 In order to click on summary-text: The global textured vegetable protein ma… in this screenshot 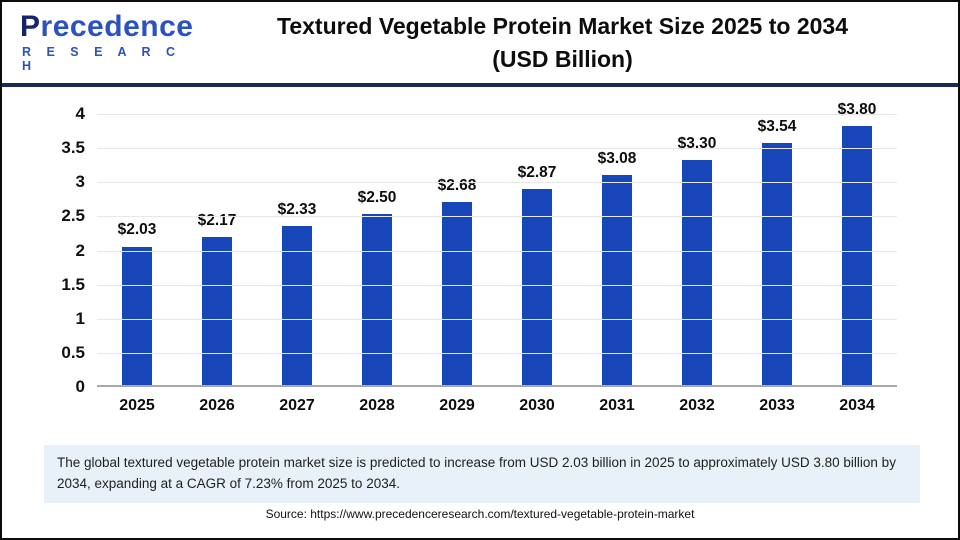, I will do `click(476, 473)`.